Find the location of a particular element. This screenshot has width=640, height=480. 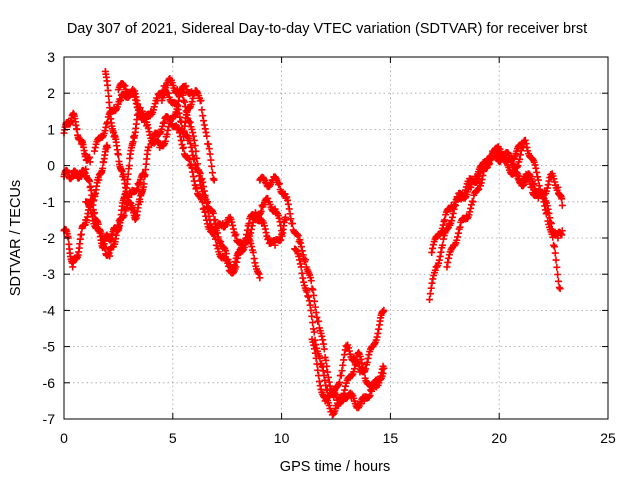

x-tick-label: 0 is located at coordinates (64, 438).